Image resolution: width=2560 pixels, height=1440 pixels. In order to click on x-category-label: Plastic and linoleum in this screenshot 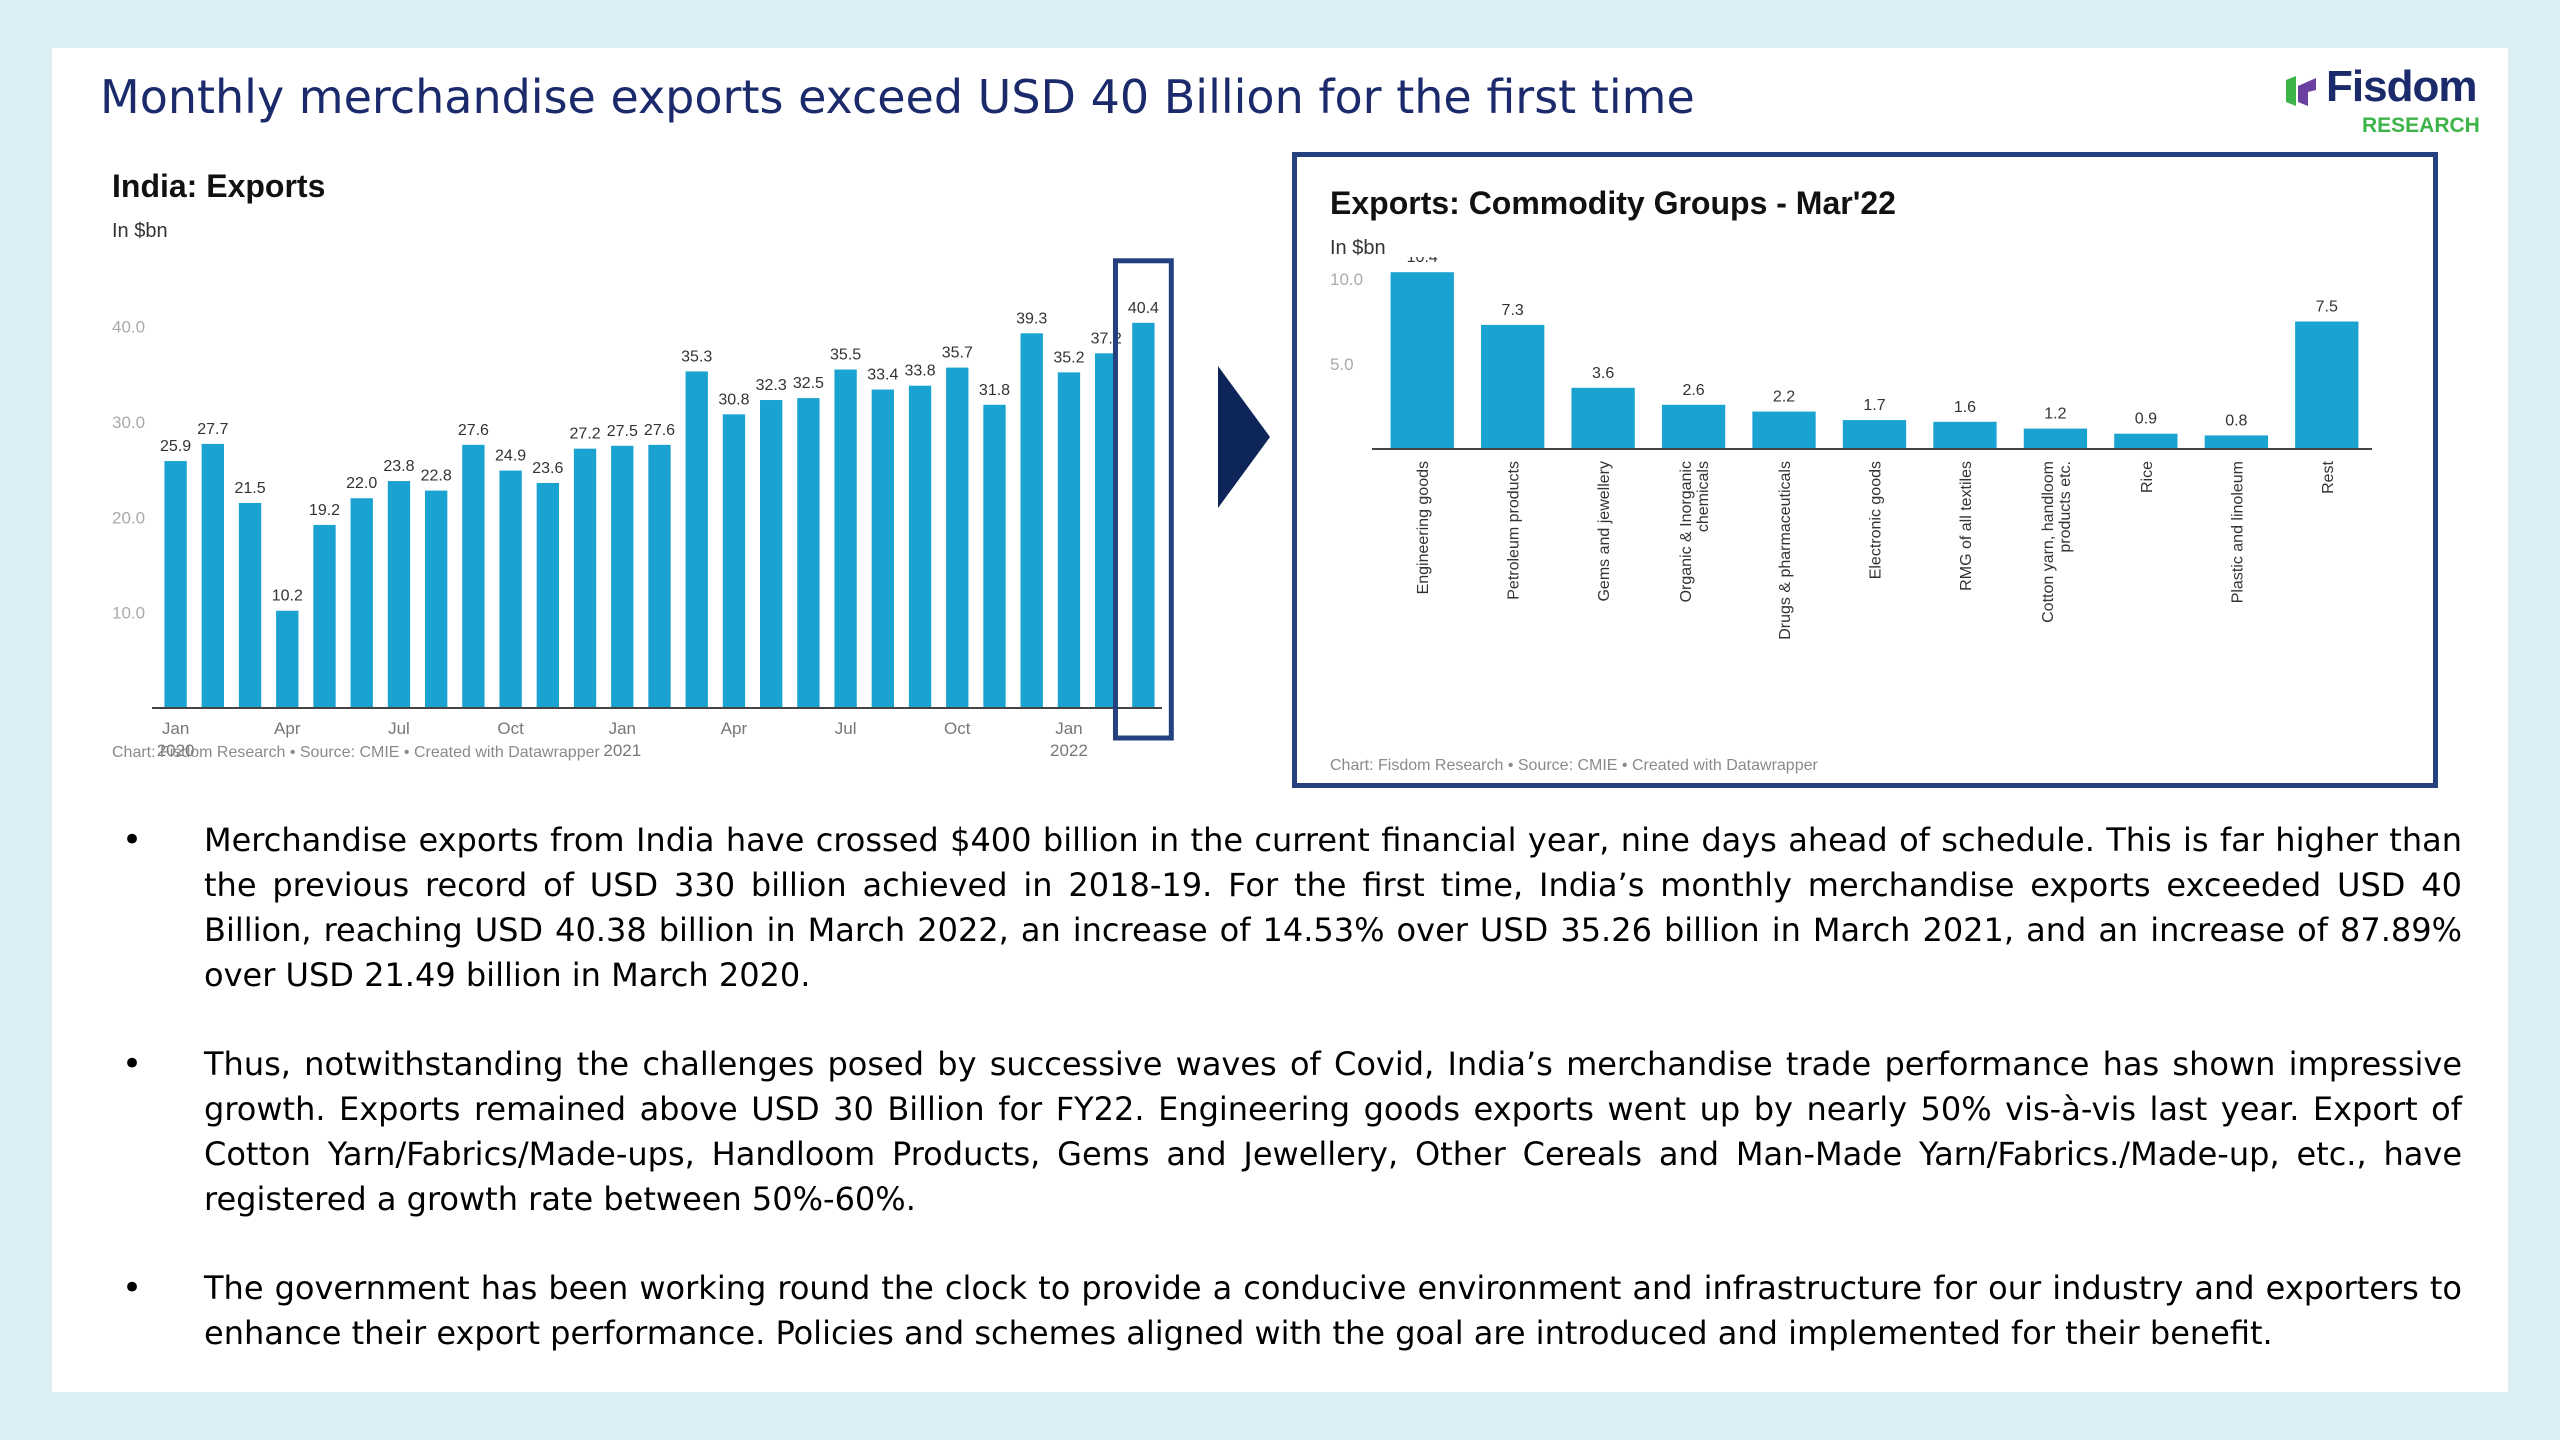, I will do `click(2237, 532)`.